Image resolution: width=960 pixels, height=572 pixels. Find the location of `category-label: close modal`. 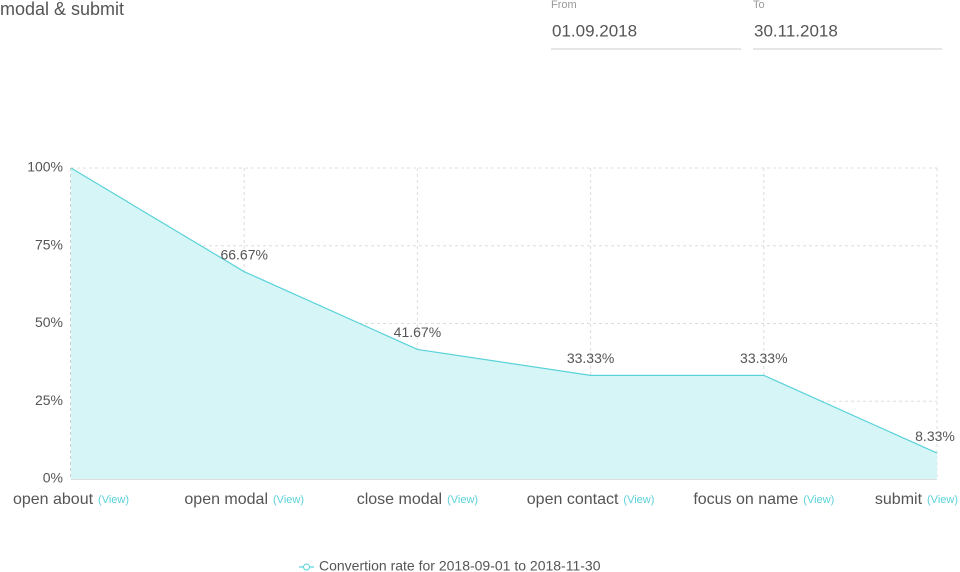

category-label: close modal is located at coordinates (399, 499).